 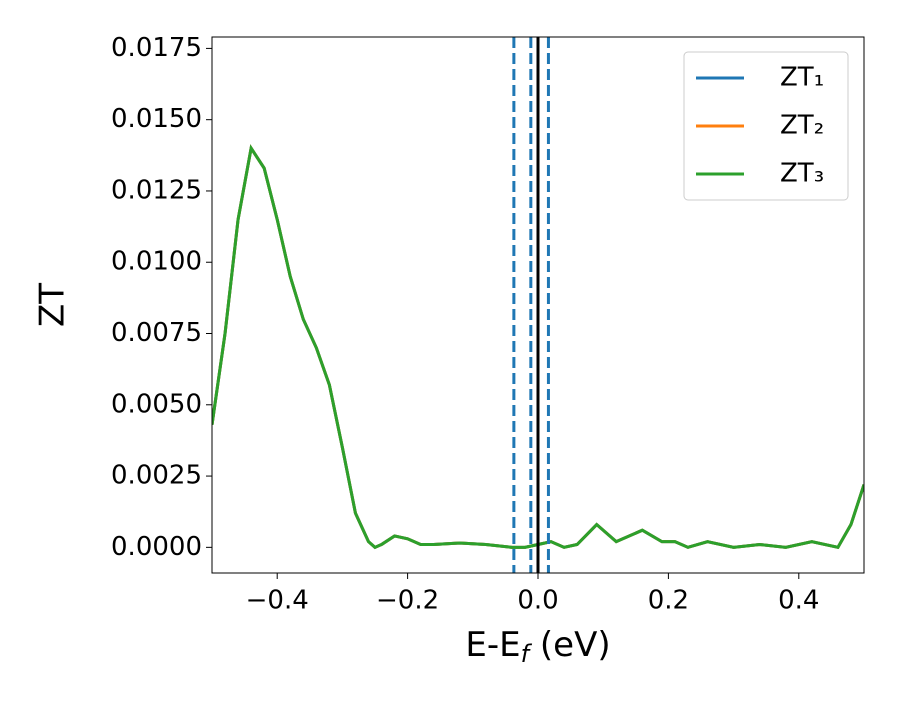 I want to click on x-label-main: E-E, so click(x=492, y=645).